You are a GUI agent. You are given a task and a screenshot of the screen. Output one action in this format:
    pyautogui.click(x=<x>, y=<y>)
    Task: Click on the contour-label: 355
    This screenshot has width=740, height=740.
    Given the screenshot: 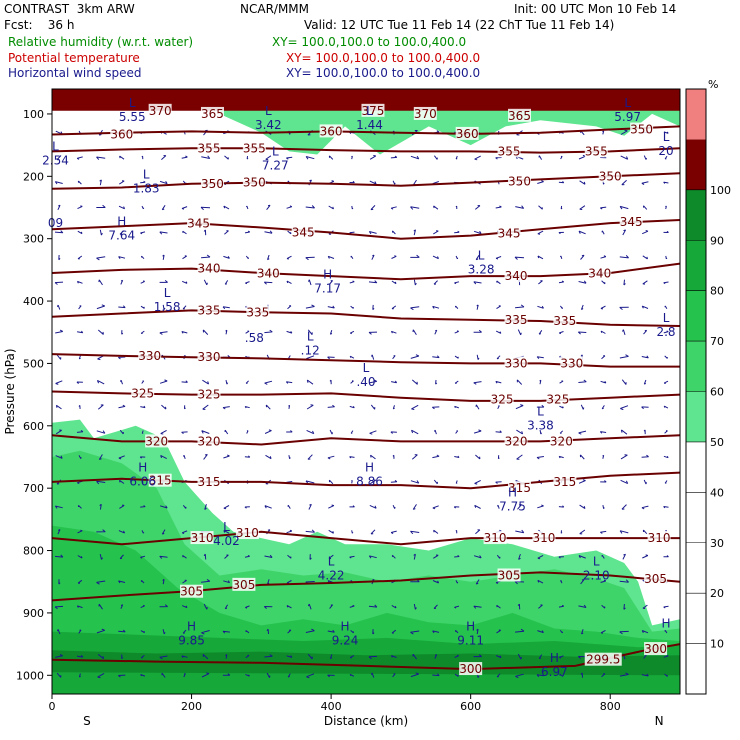 What is the action you would take?
    pyautogui.click(x=509, y=151)
    